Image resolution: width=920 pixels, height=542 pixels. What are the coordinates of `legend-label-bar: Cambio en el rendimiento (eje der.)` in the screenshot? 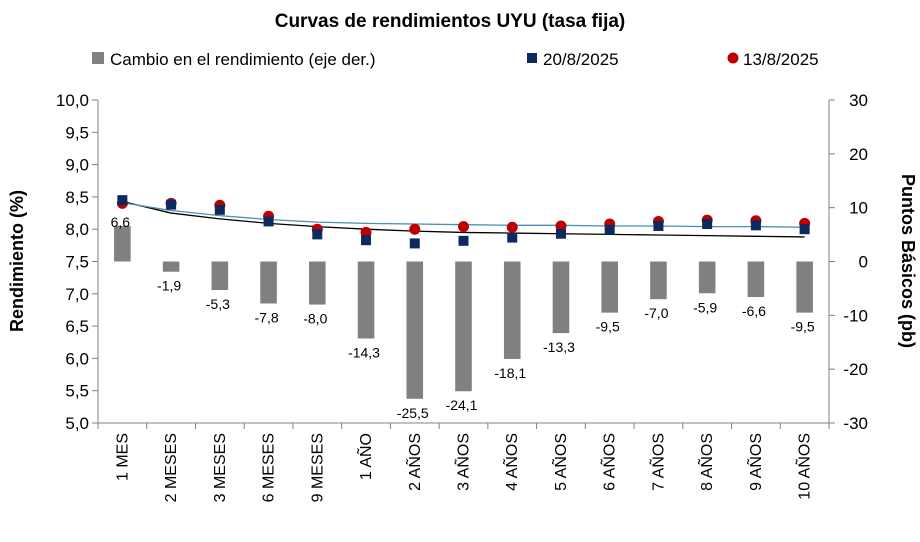 It's located at (243, 59).